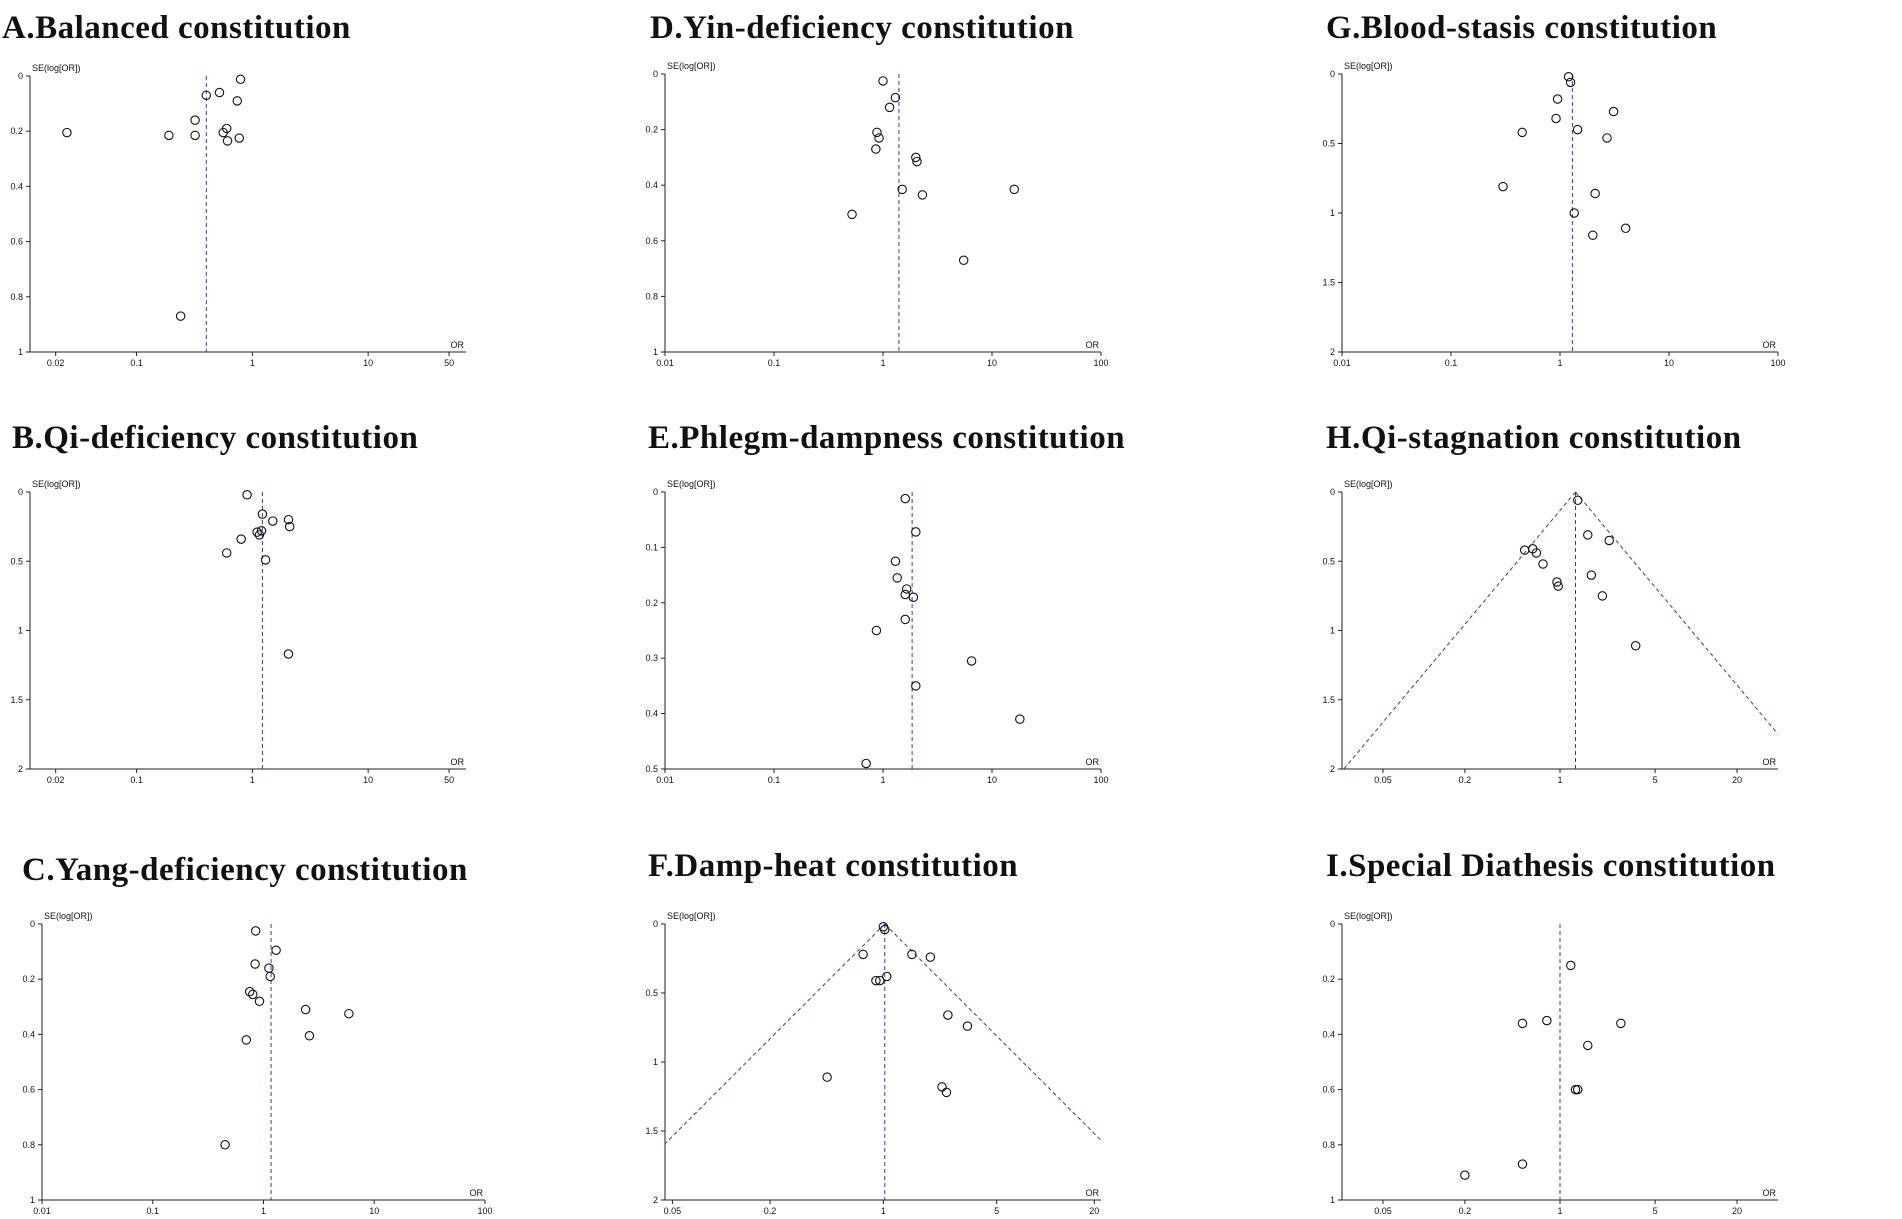 This screenshot has width=1902, height=1219. I want to click on panel-title: D.Yin-deficiency constitution, so click(862, 28).